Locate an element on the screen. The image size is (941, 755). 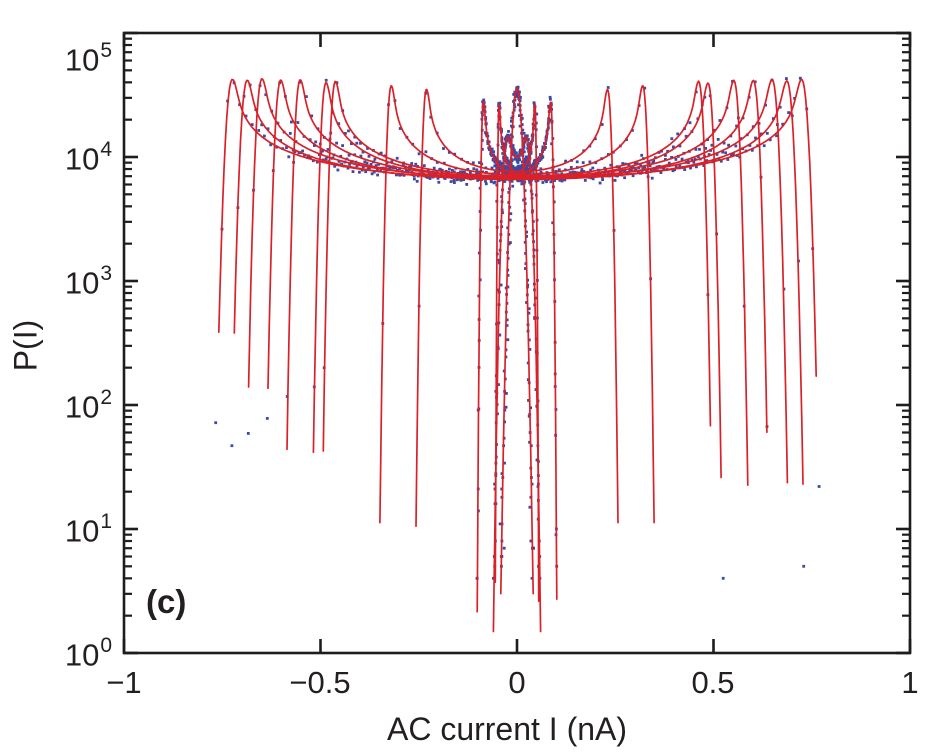
x-tick-label: 0.5 is located at coordinates (713, 682).